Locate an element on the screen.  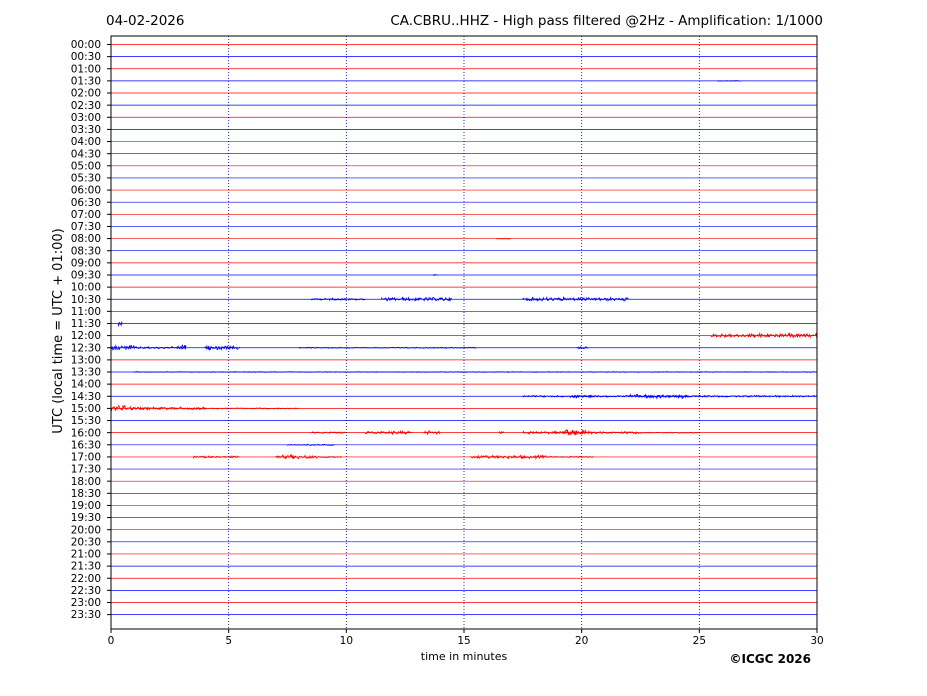
x-tick-label: 5 is located at coordinates (228, 641).